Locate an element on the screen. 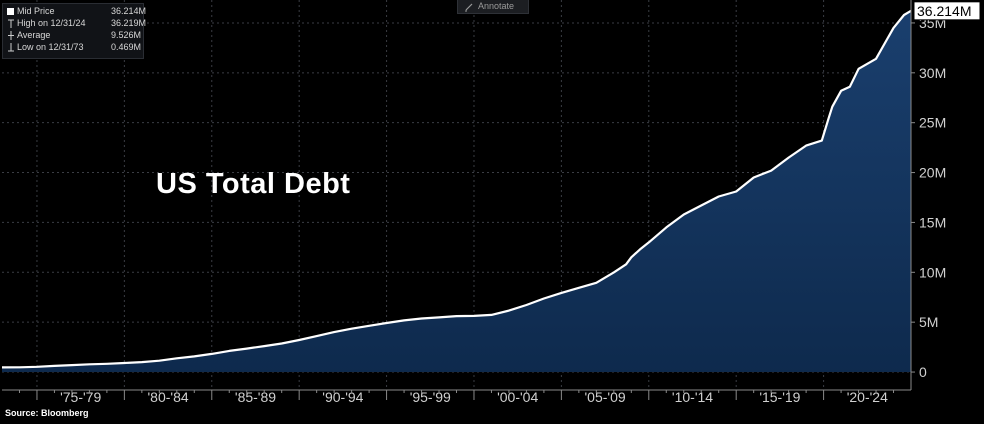 The width and height of the screenshot is (984, 424). y-tick-label: 25M is located at coordinates (932, 123).